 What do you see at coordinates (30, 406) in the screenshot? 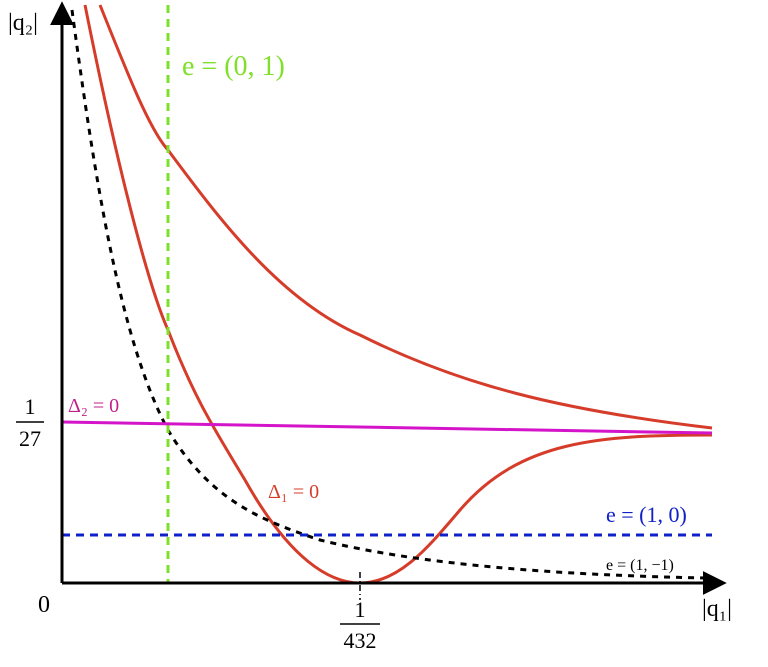
I see `y-tick-numerator: 1` at bounding box center [30, 406].